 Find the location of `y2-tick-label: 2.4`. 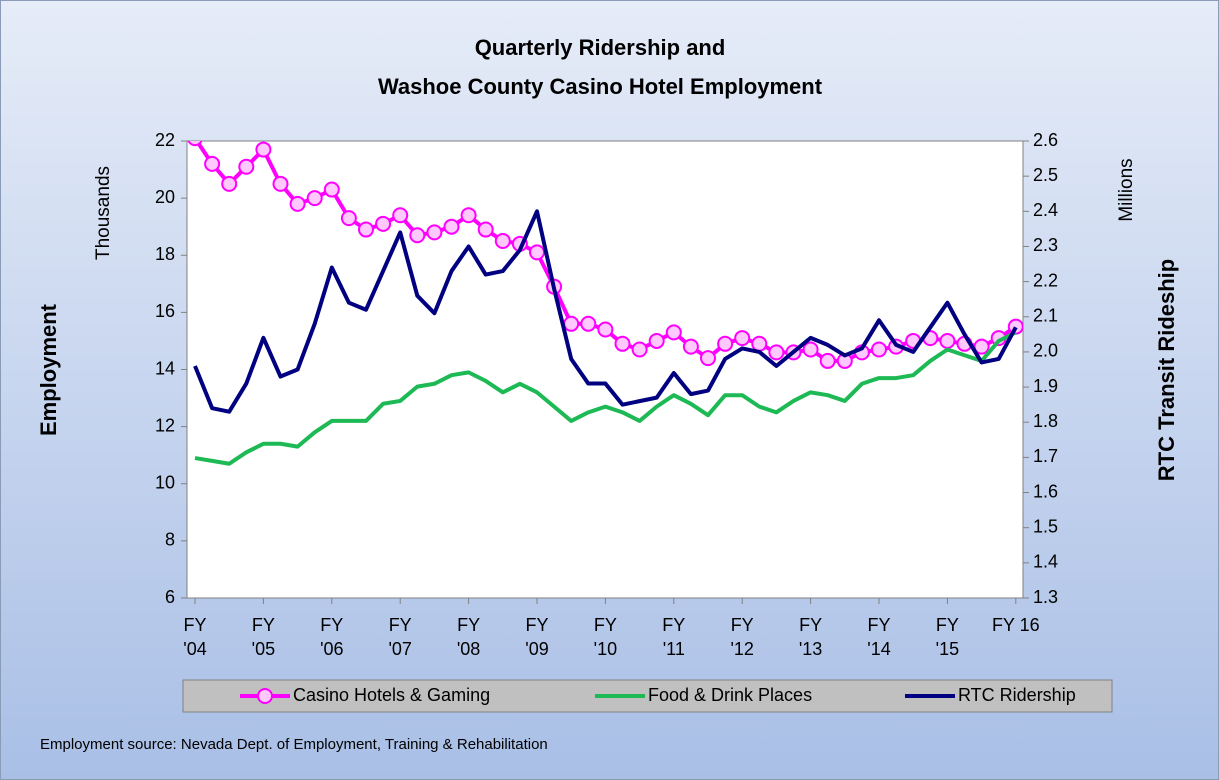

y2-tick-label: 2.4 is located at coordinates (1045, 210).